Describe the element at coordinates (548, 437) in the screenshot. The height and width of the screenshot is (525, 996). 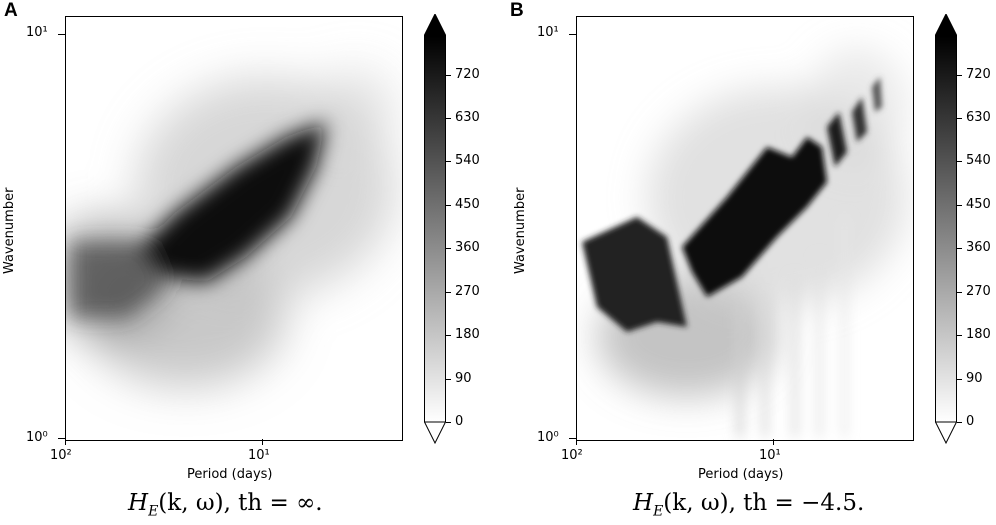
I see `y-tick-label-b-bottom: 10⁰` at that location.